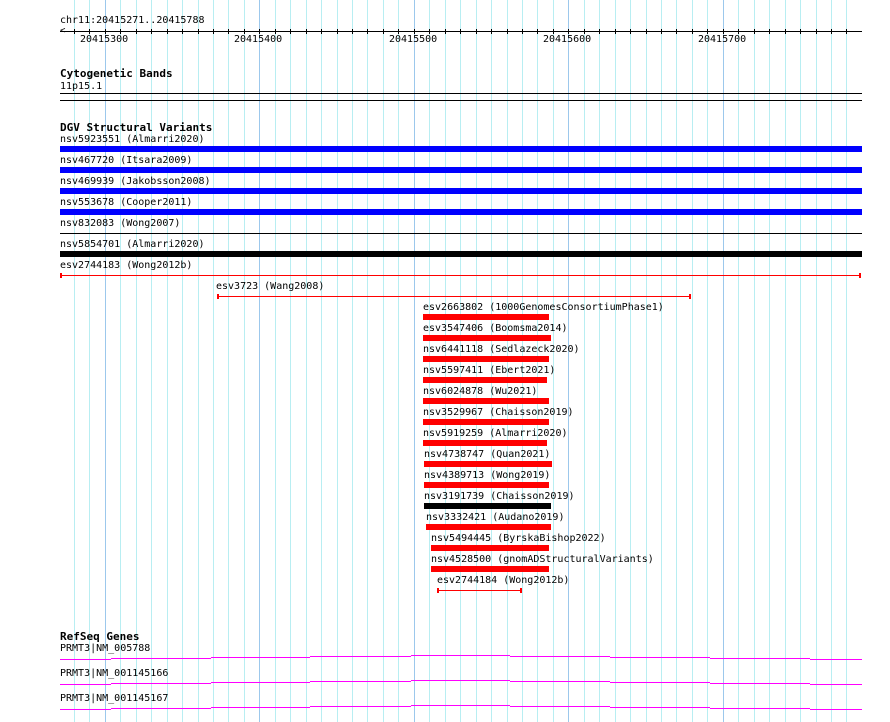 The image size is (890, 722). I want to click on left-arrow-icon: <, so click(63, 31).